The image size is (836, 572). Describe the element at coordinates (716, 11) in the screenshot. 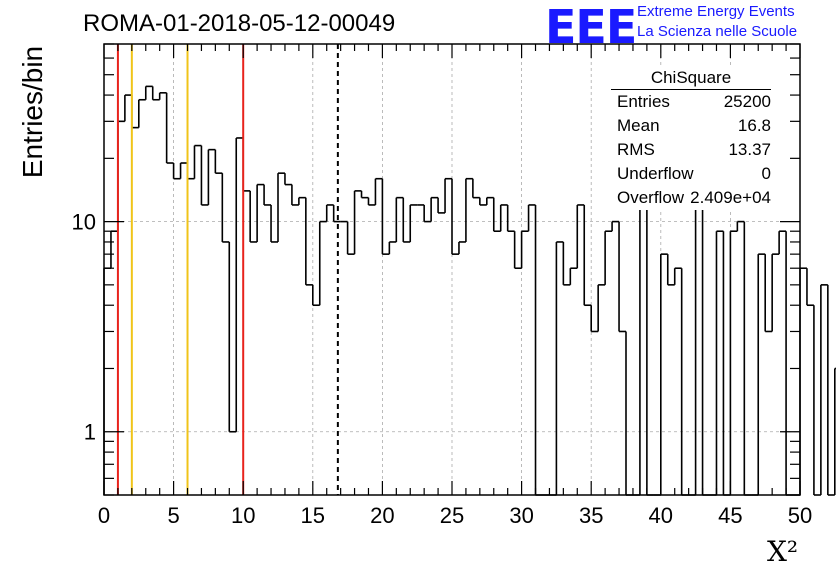

I see `logo-line-1: Extreme Energy Events` at that location.